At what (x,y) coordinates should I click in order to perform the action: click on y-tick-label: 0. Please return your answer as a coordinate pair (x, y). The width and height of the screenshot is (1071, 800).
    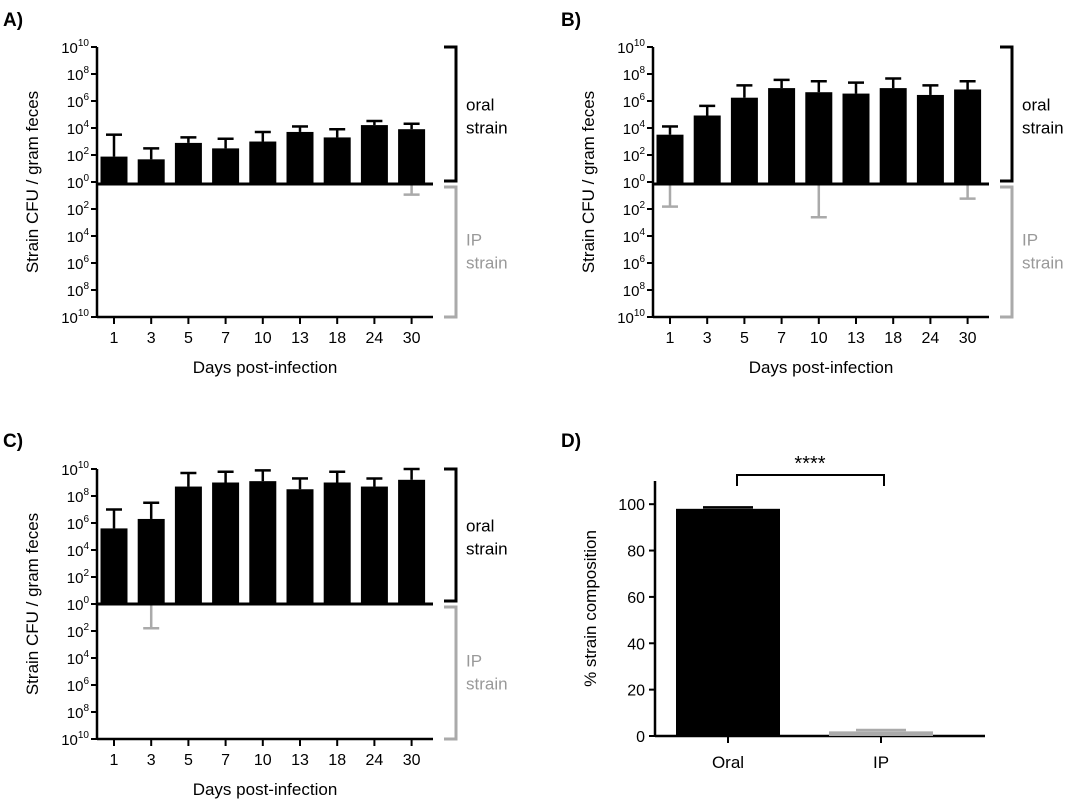
    Looking at the image, I should click on (640, 737).